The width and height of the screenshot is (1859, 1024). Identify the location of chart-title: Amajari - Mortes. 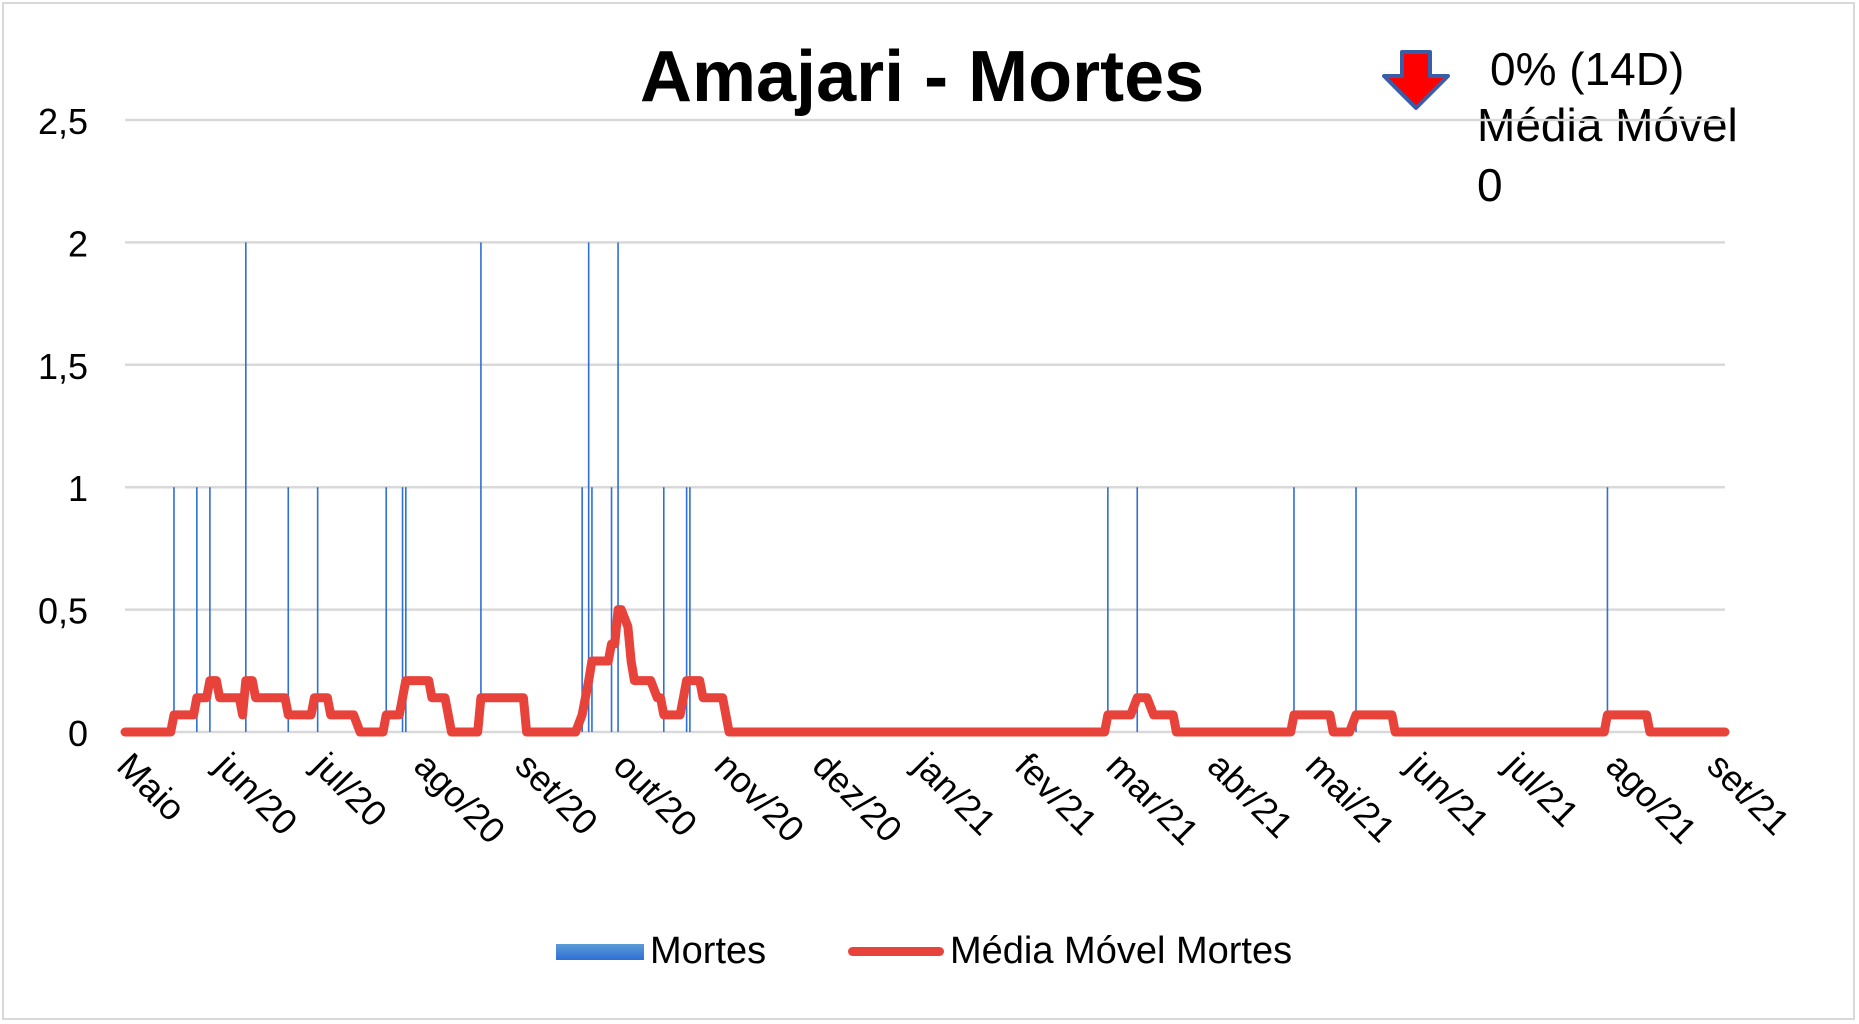
(922, 77).